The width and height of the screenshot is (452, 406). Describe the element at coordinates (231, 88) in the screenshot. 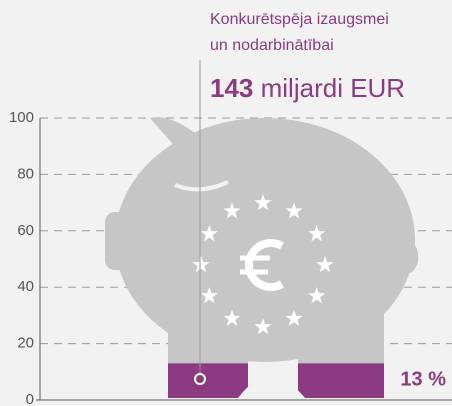

I see `amount-value: 143` at that location.